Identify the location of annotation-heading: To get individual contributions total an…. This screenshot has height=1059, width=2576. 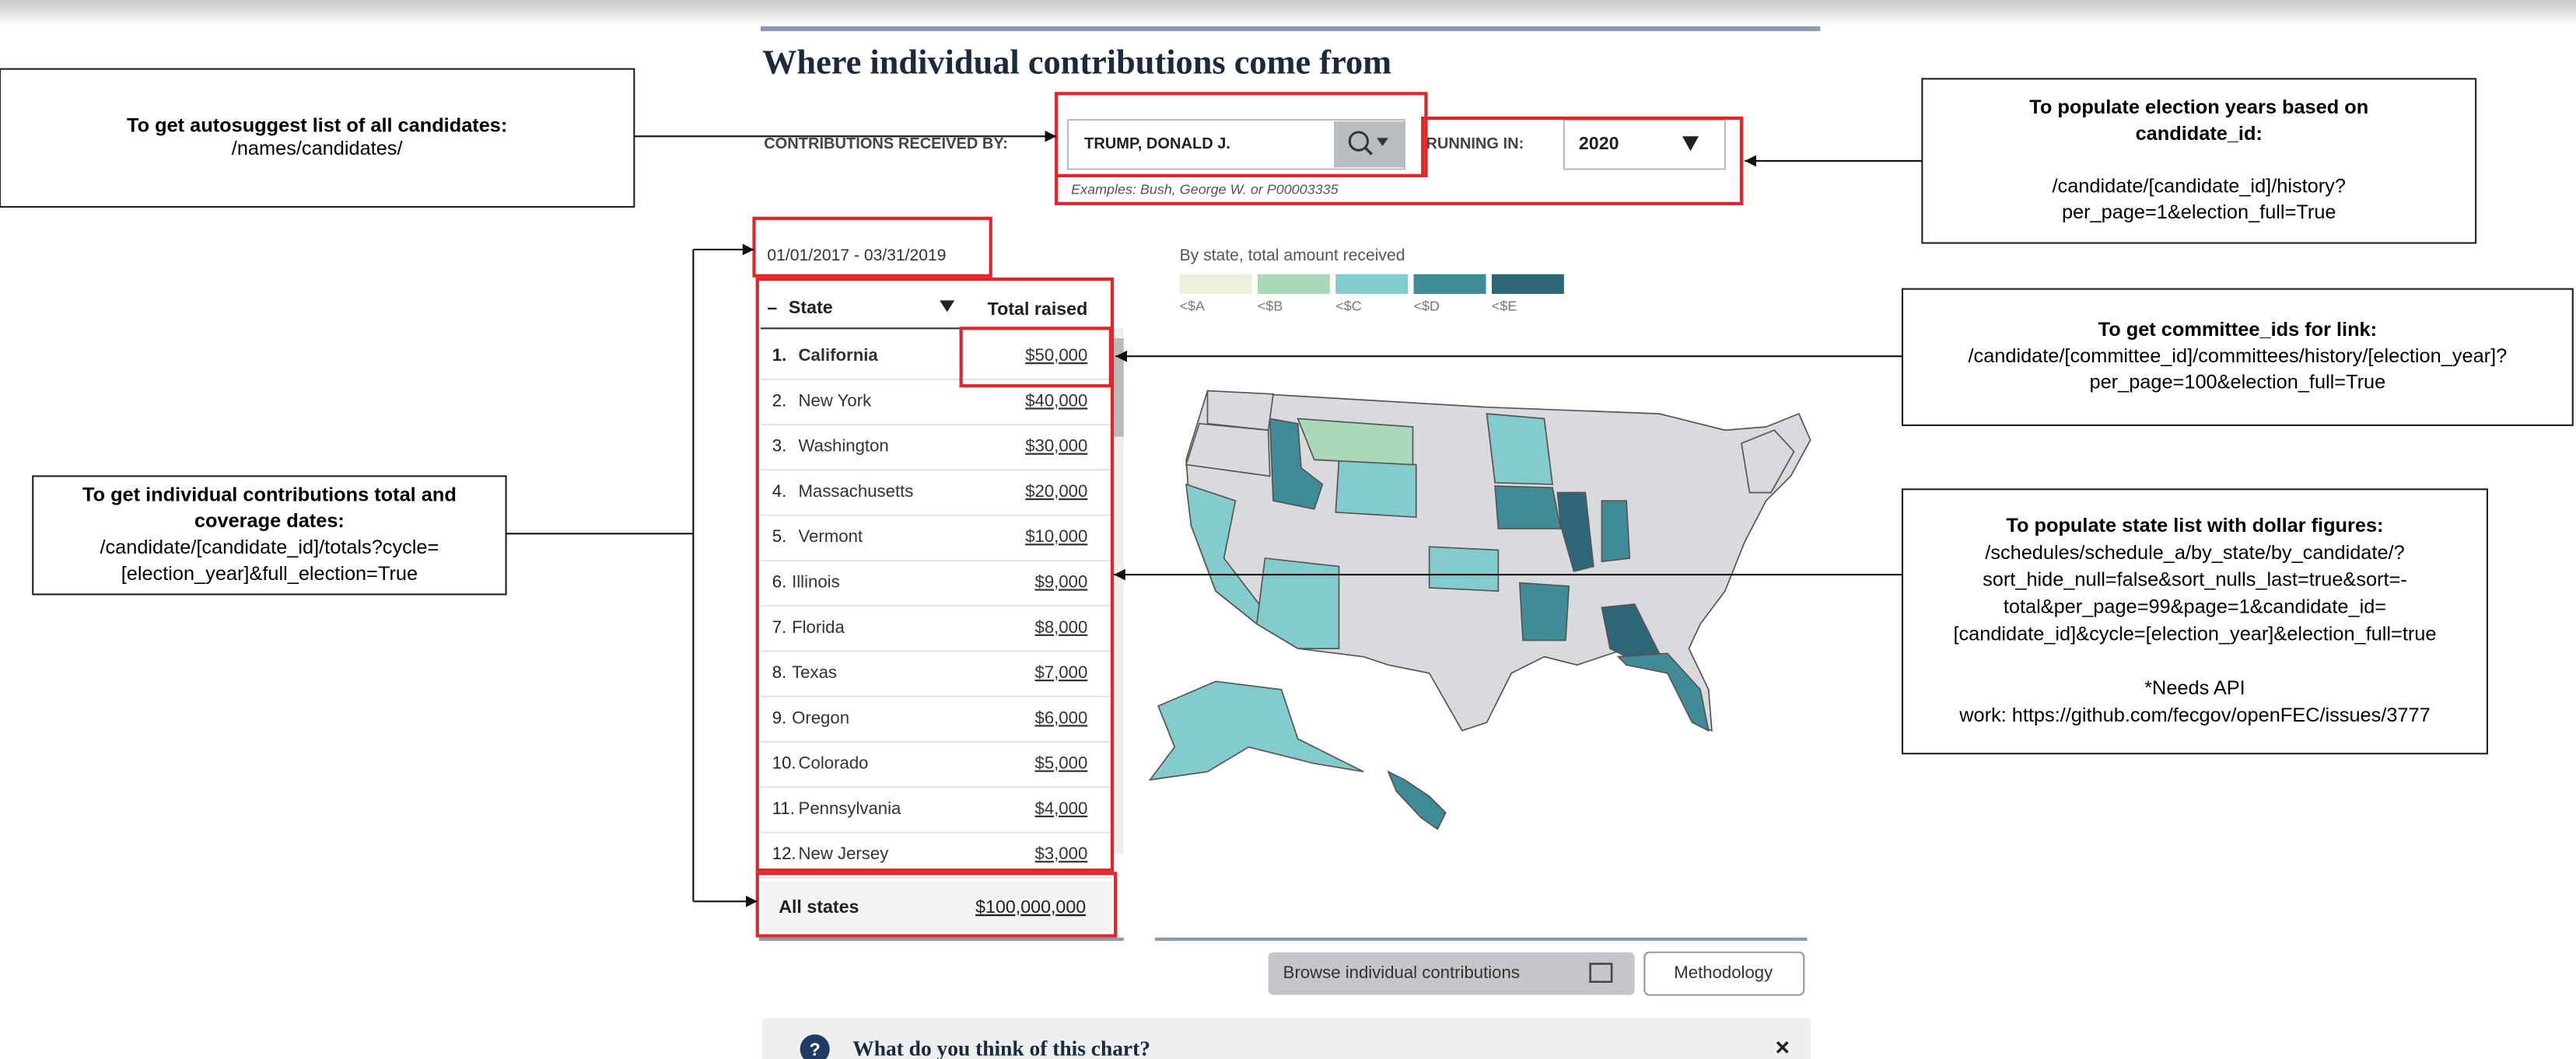
(269, 495).